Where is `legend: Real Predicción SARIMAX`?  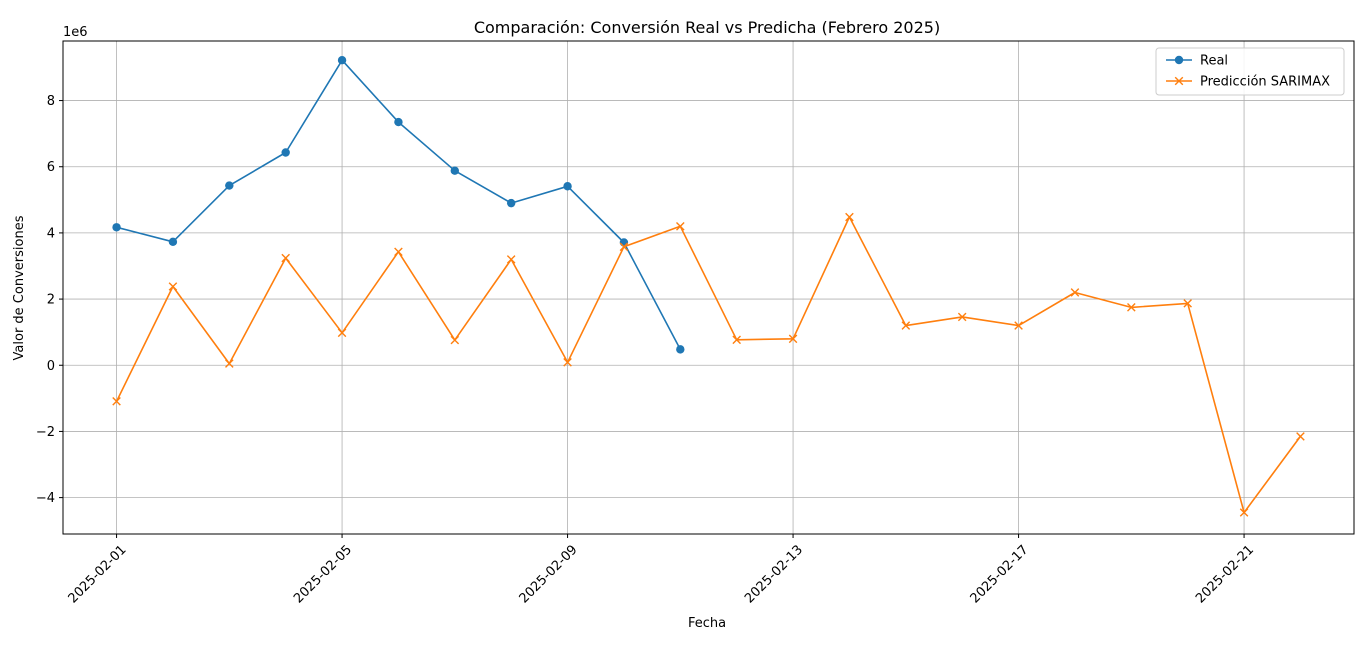
legend: Real Predicción SARIMAX is located at coordinates (1250, 71).